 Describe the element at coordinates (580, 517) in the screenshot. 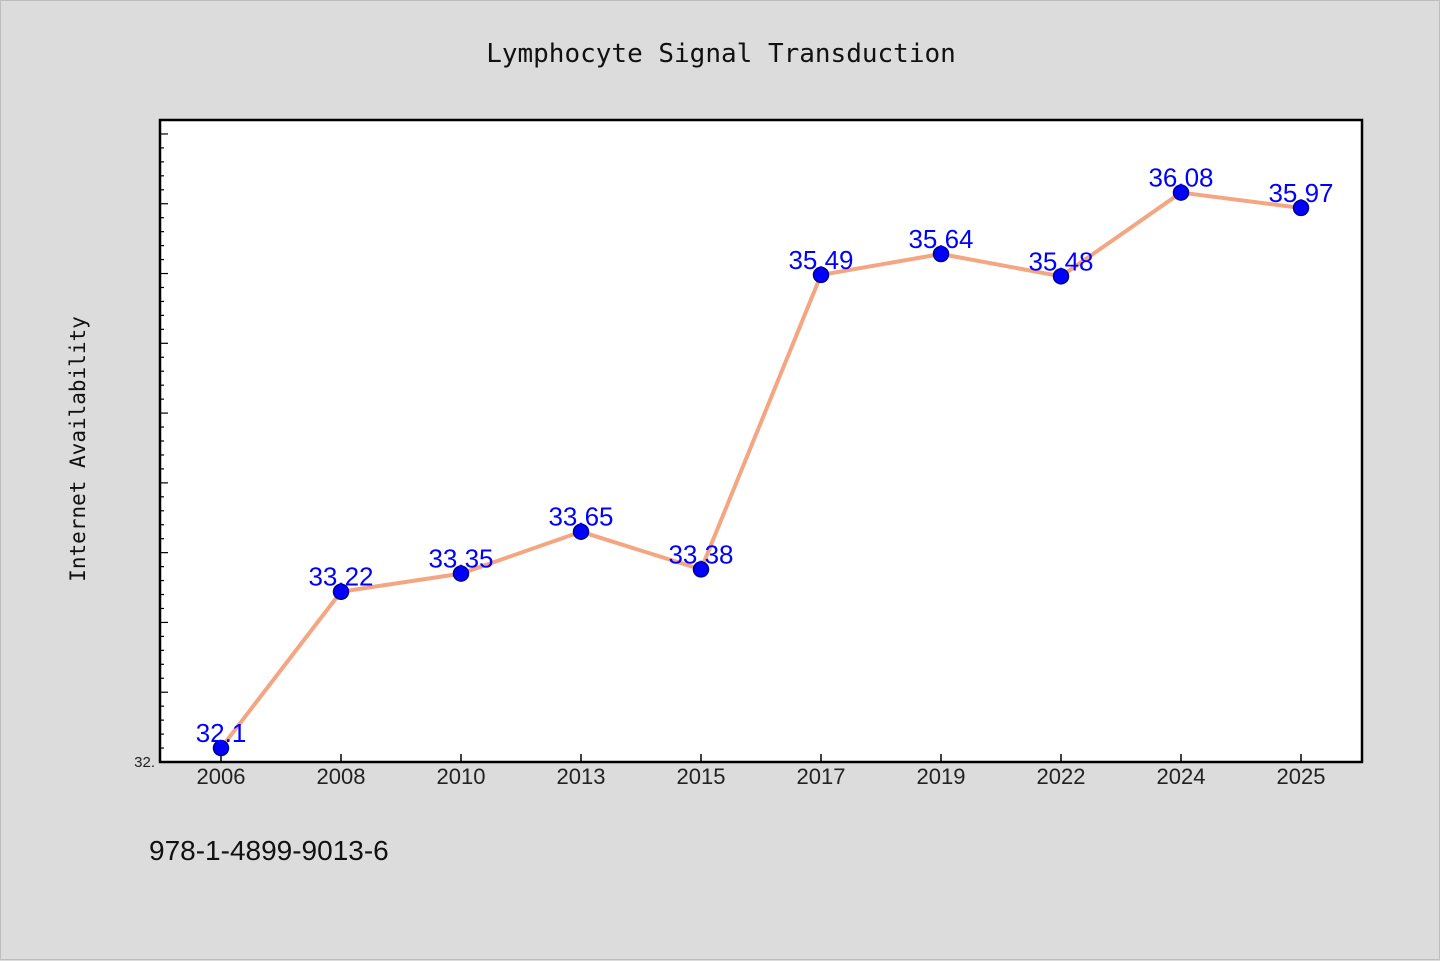

I see `data-label: 33.65` at that location.